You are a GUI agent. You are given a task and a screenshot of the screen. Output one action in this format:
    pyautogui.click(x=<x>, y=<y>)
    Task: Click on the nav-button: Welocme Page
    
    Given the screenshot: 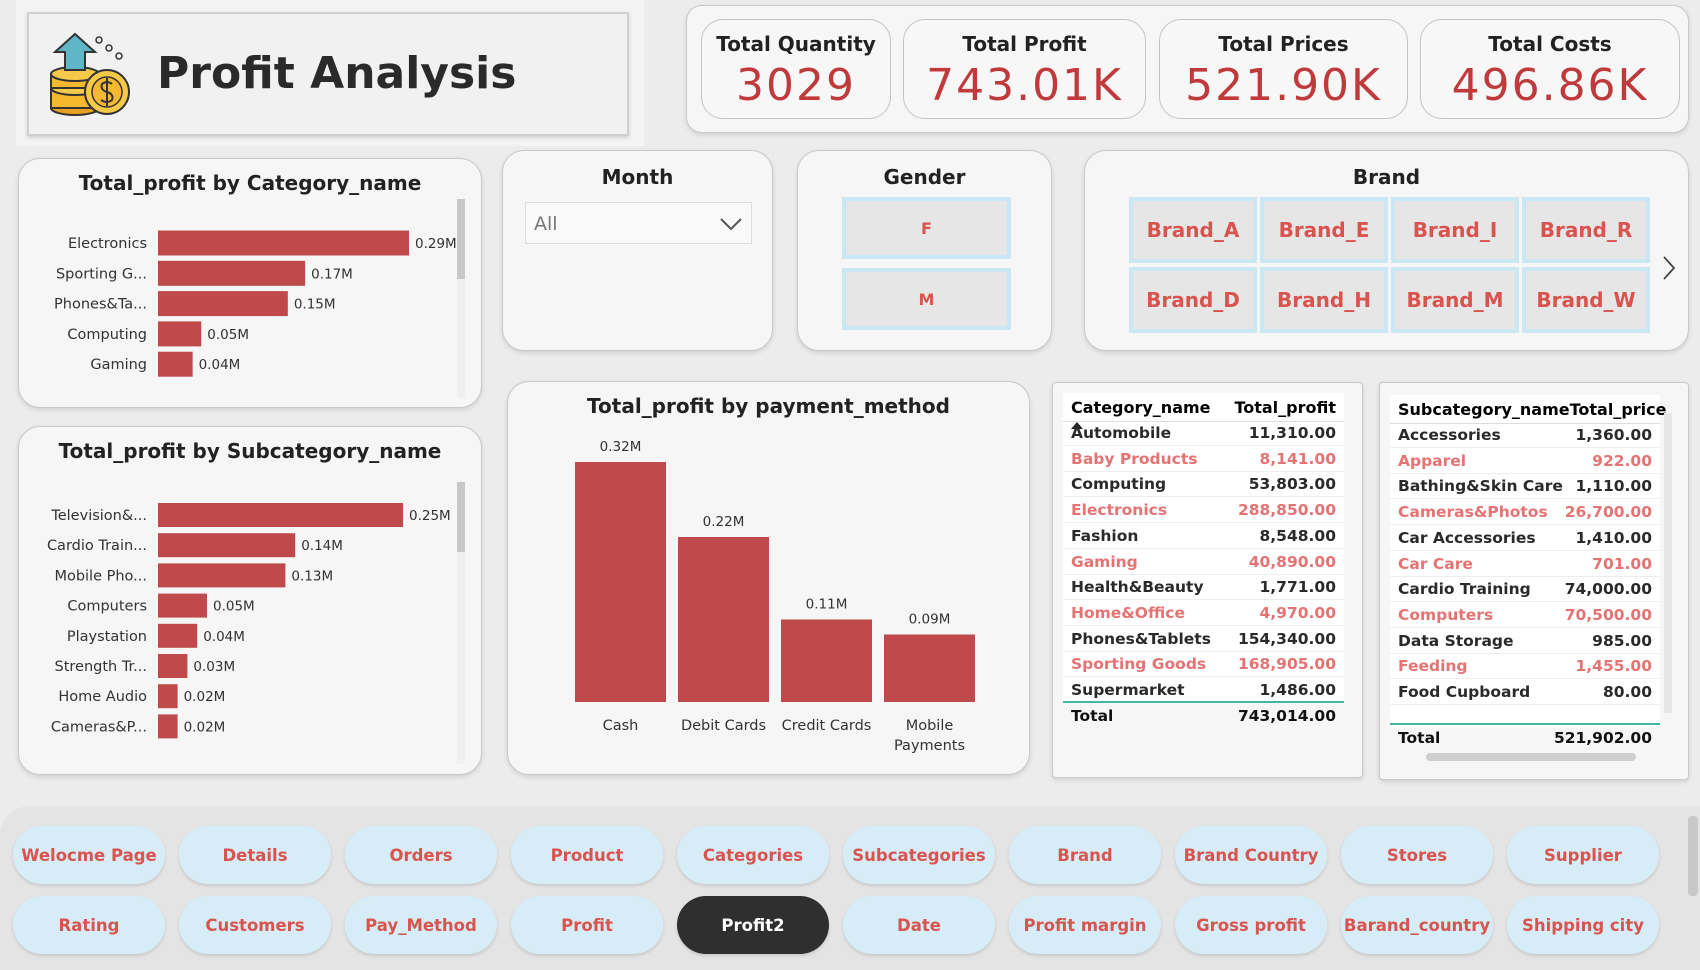 What is the action you would take?
    pyautogui.click(x=89, y=855)
    